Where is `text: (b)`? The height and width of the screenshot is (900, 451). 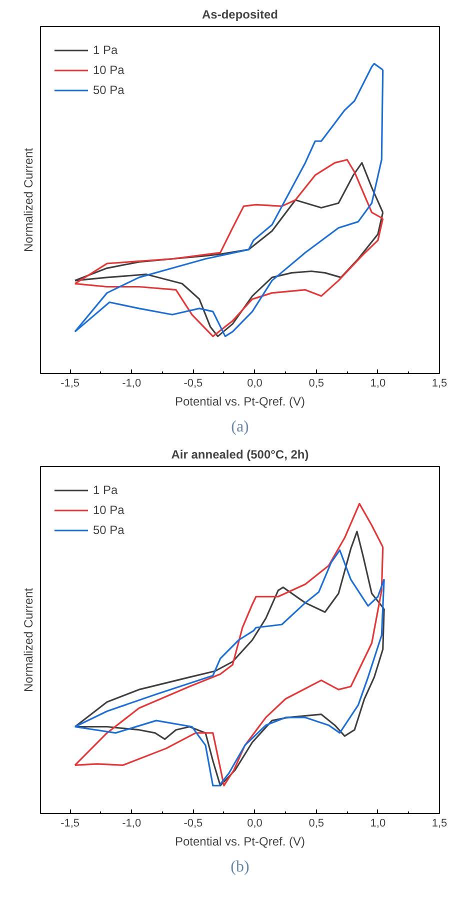 text: (b) is located at coordinates (240, 867).